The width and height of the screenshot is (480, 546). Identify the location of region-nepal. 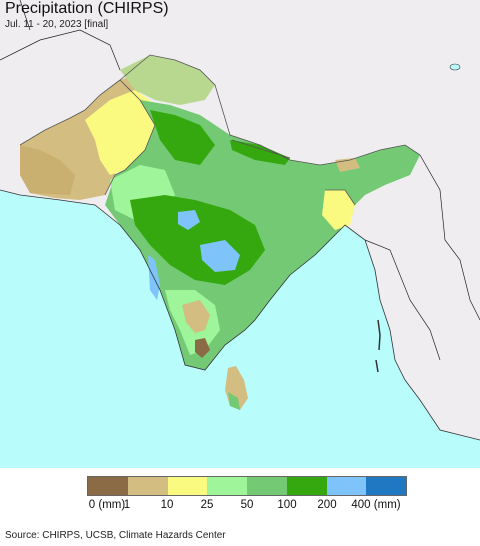
(260, 152).